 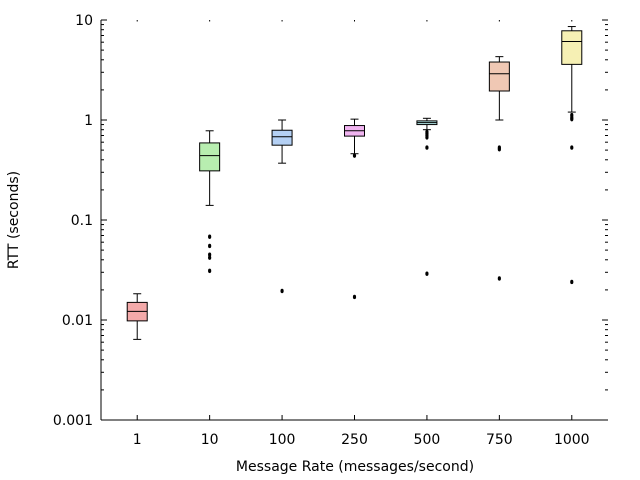 What do you see at coordinates (354, 440) in the screenshot?
I see `x-tick-label: 250` at bounding box center [354, 440].